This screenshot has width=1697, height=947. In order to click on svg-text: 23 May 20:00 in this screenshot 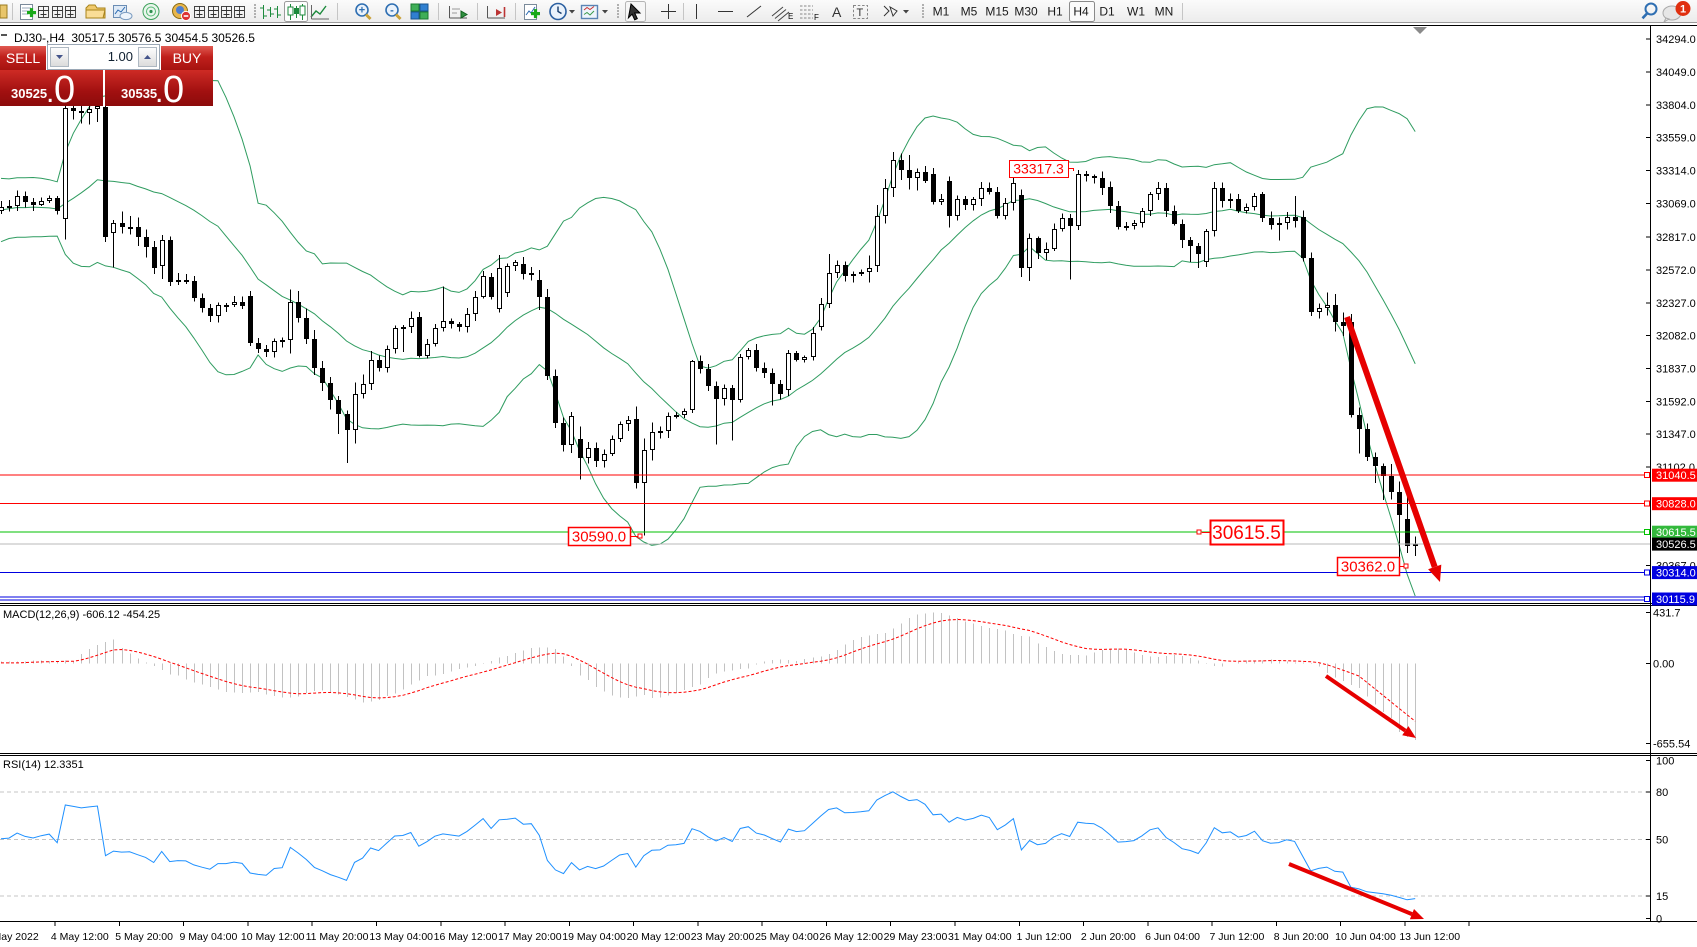, I will do `click(723, 937)`.